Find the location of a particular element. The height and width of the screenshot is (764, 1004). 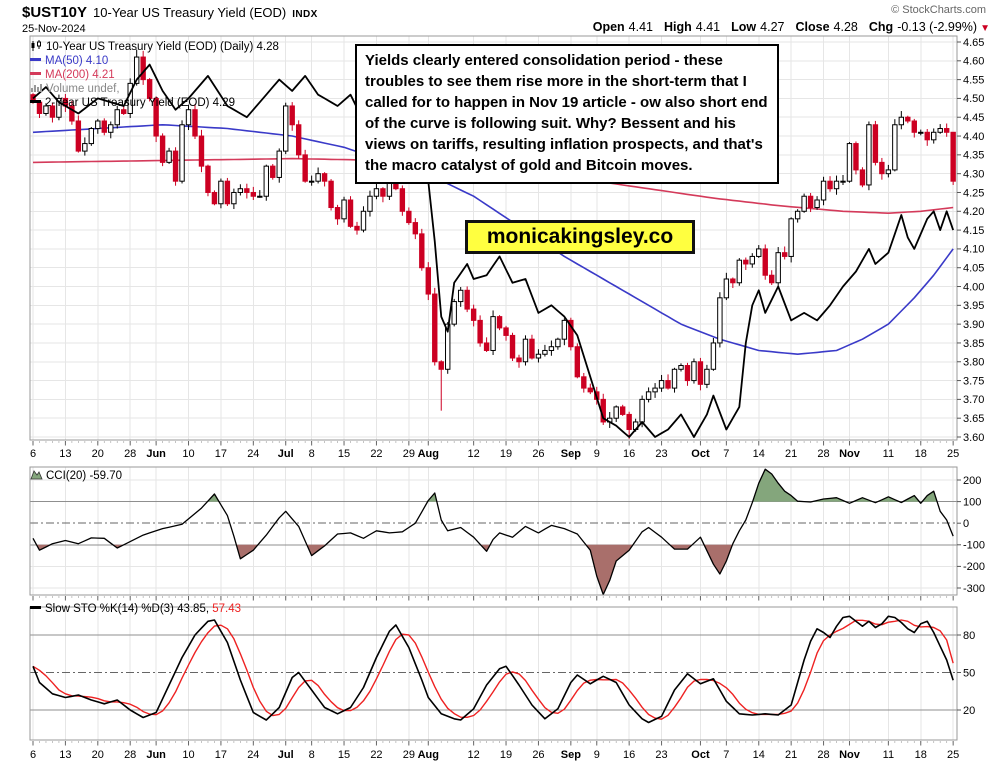

x-axis-label: 16 is located at coordinates (629, 755).